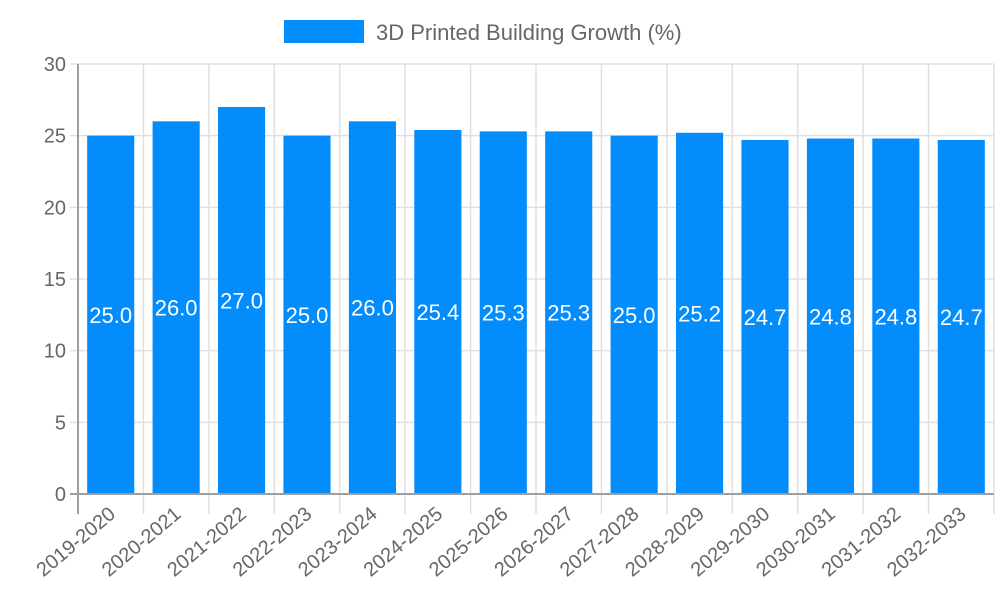  Describe the element at coordinates (55, 352) in the screenshot. I see `y-tick-label: 10` at that location.